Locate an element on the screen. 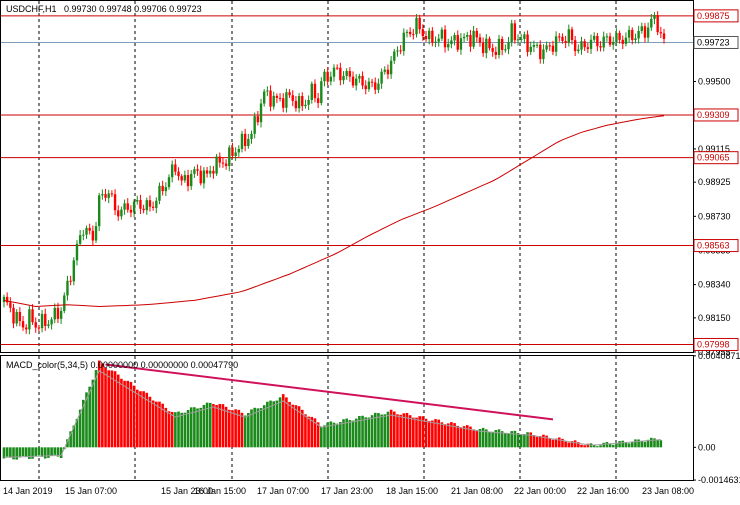  level-price-label: 0.98563 is located at coordinates (713, 246).